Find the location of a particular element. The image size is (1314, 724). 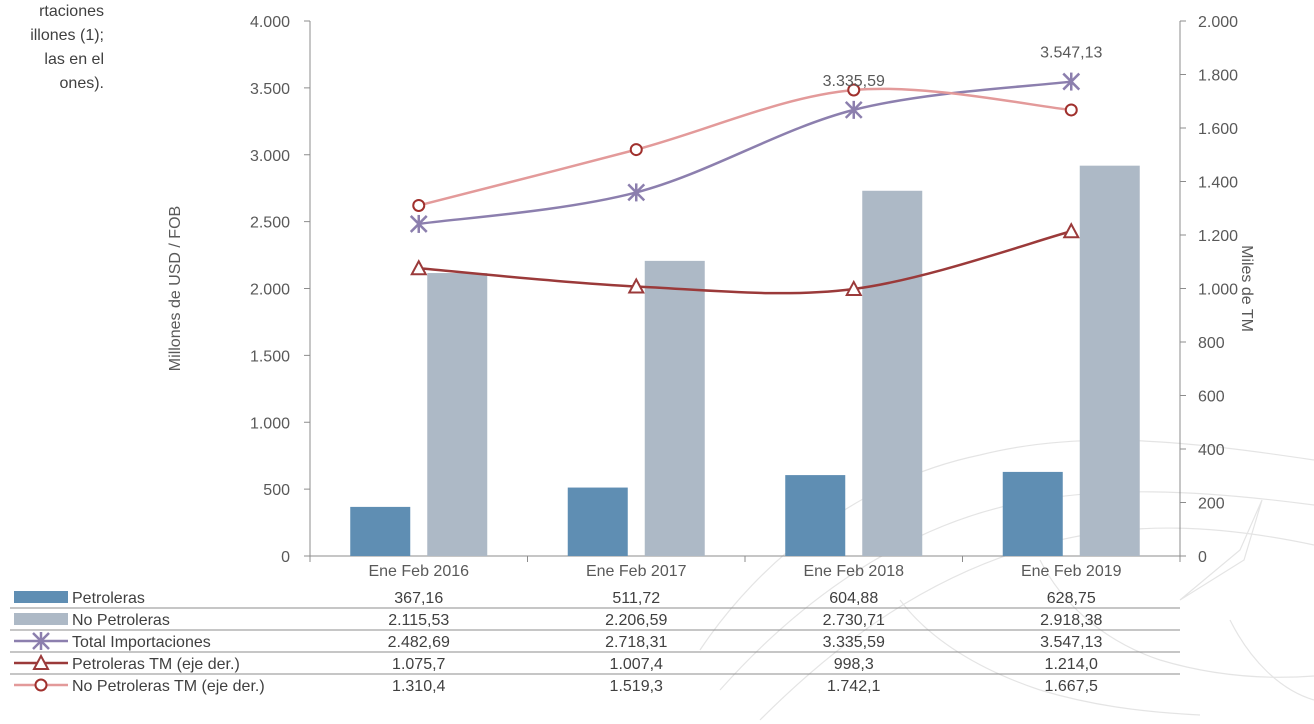

legend-label: No Petroleras is located at coordinates (121, 620).